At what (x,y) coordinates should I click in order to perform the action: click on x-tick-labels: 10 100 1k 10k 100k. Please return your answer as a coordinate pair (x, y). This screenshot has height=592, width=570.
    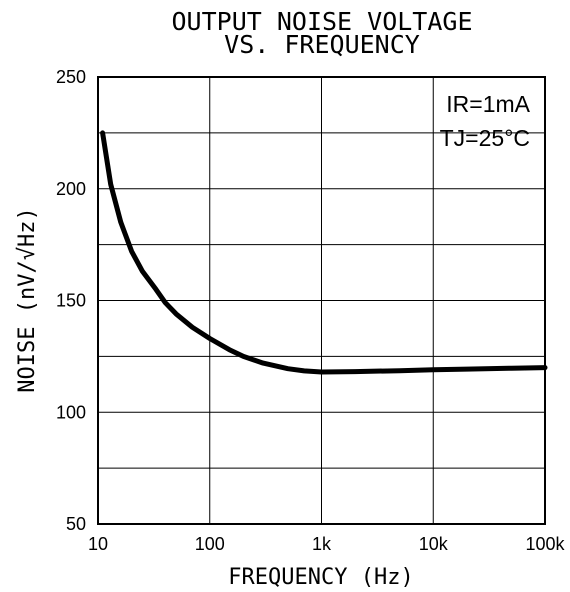
    Looking at the image, I should click on (327, 544).